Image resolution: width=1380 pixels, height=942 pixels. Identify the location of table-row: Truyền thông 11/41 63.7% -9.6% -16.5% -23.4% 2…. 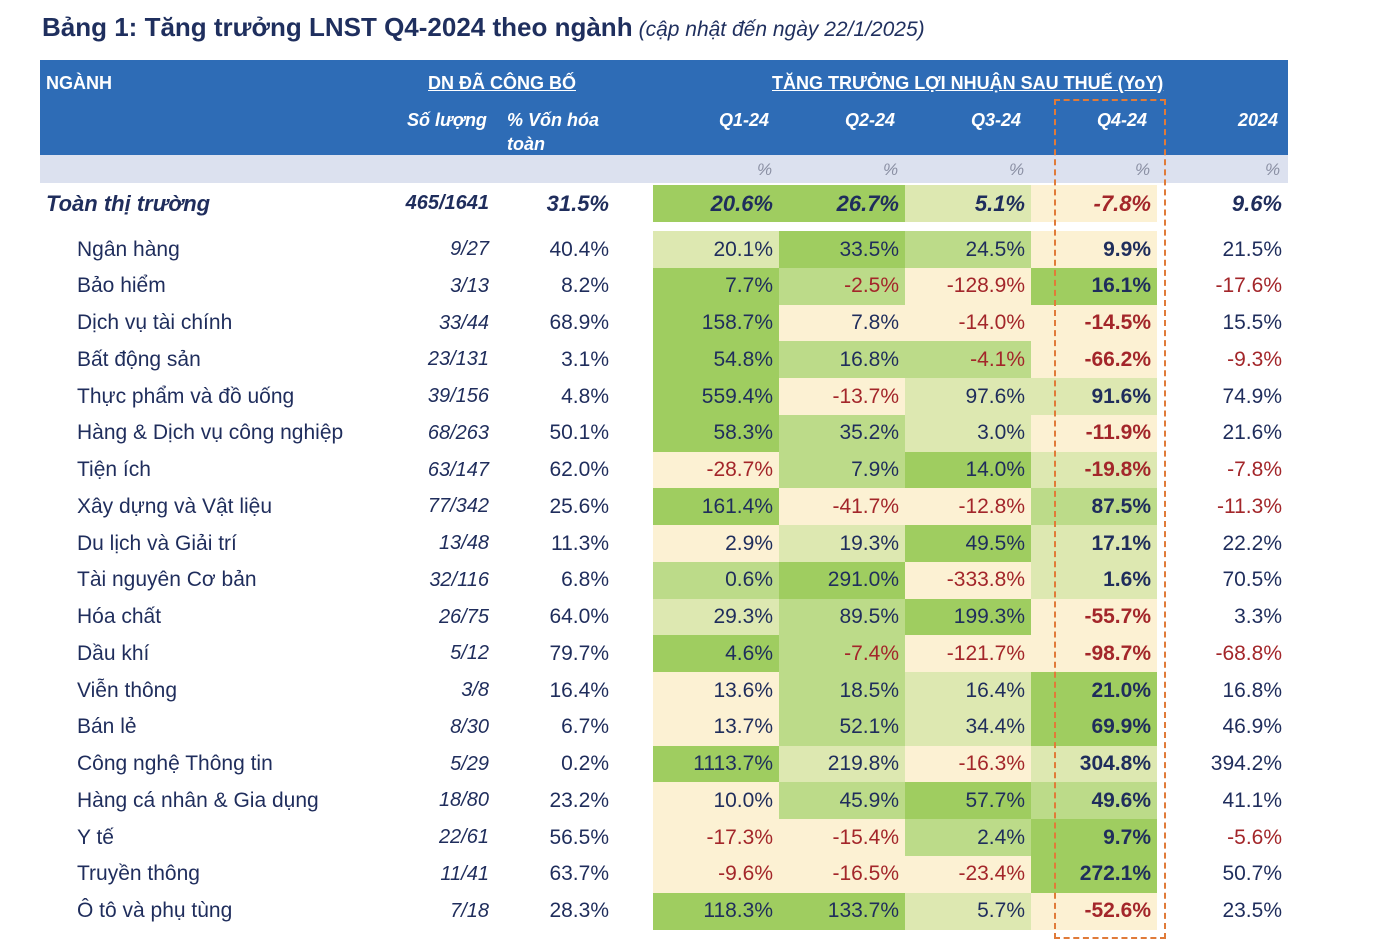
(664, 874).